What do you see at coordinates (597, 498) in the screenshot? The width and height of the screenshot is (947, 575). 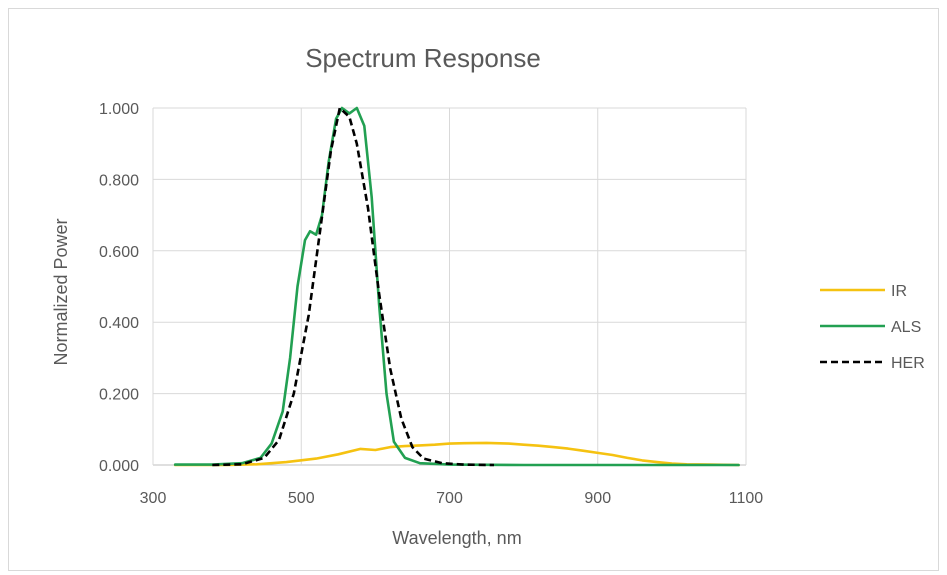 I see `x-tick-label: 900` at bounding box center [597, 498].